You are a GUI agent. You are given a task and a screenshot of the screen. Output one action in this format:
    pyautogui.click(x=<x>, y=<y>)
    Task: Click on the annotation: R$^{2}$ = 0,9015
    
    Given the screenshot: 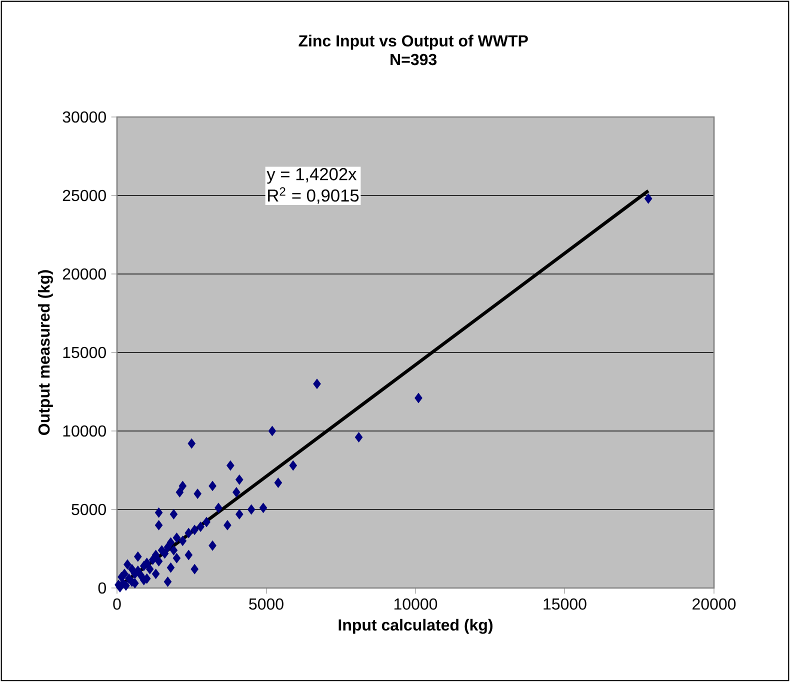 What is the action you would take?
    pyautogui.click(x=313, y=195)
    